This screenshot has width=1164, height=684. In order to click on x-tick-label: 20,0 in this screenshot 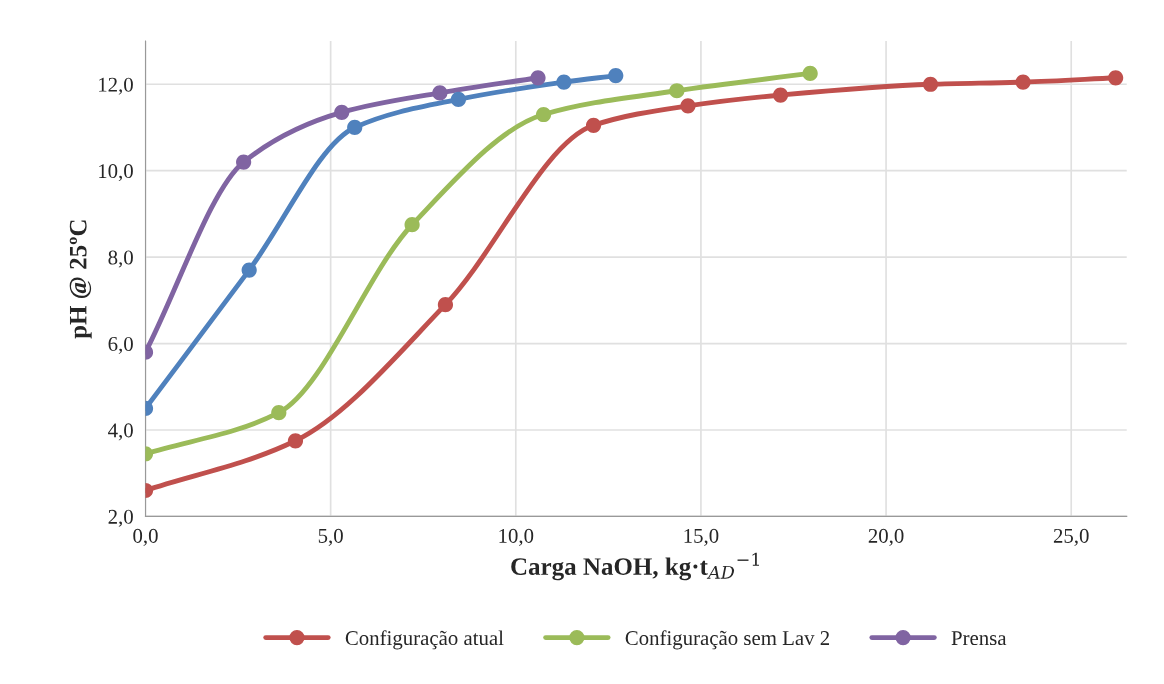, I will do `click(886, 537)`.